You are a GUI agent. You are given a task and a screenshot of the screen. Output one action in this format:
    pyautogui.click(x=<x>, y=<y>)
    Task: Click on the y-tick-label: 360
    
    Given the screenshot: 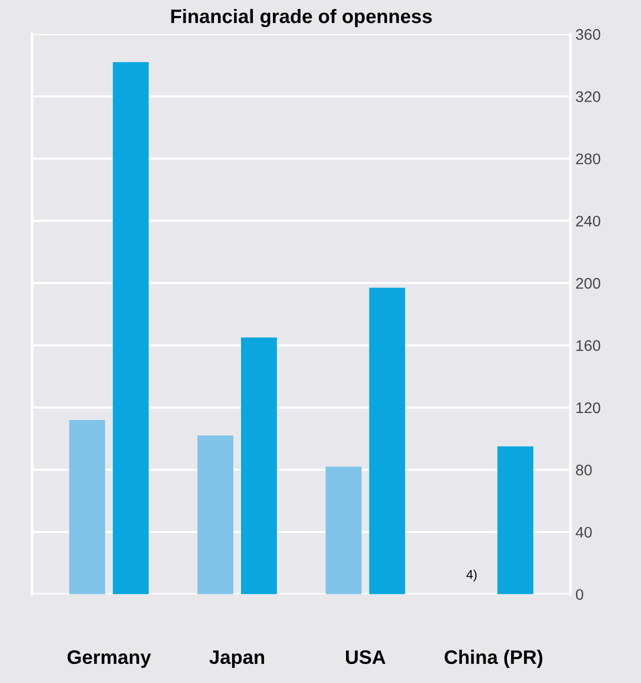 What is the action you would take?
    pyautogui.click(x=588, y=34)
    